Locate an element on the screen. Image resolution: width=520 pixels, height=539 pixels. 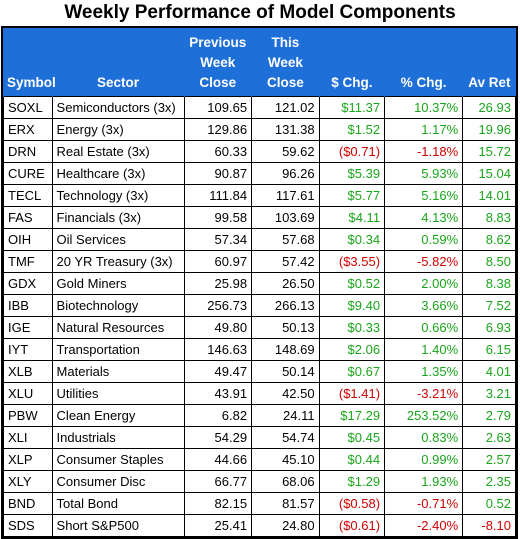
cell-sector: Semiconductors (3x) is located at coordinates (118, 107).